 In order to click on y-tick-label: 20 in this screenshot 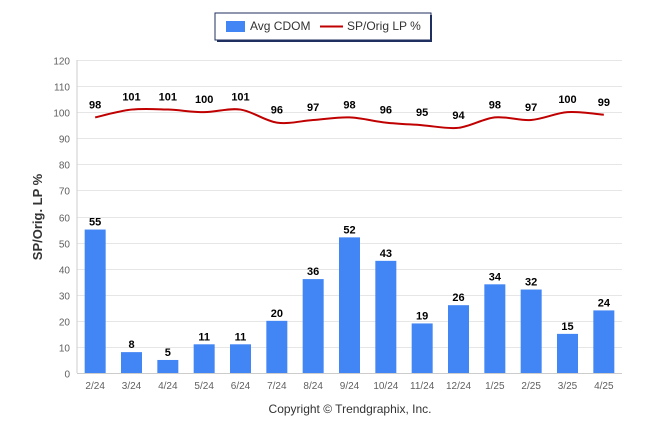, I will do `click(65, 323)`.